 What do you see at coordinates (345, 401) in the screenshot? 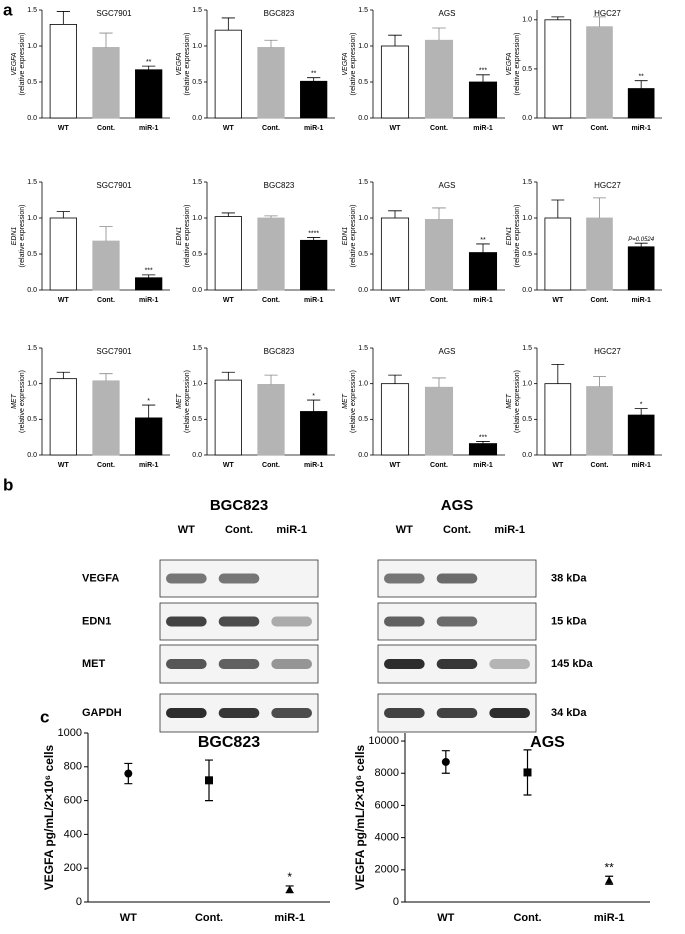
I see `y-axis-label: MET` at bounding box center [345, 401].